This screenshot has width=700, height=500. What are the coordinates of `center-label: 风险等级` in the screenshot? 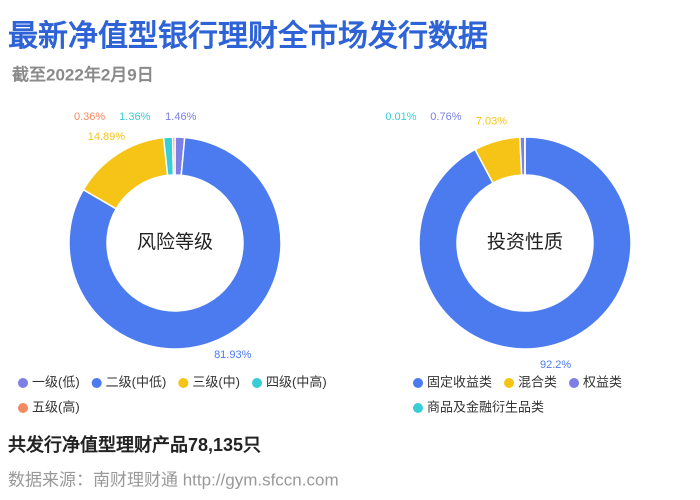 It's located at (175, 242).